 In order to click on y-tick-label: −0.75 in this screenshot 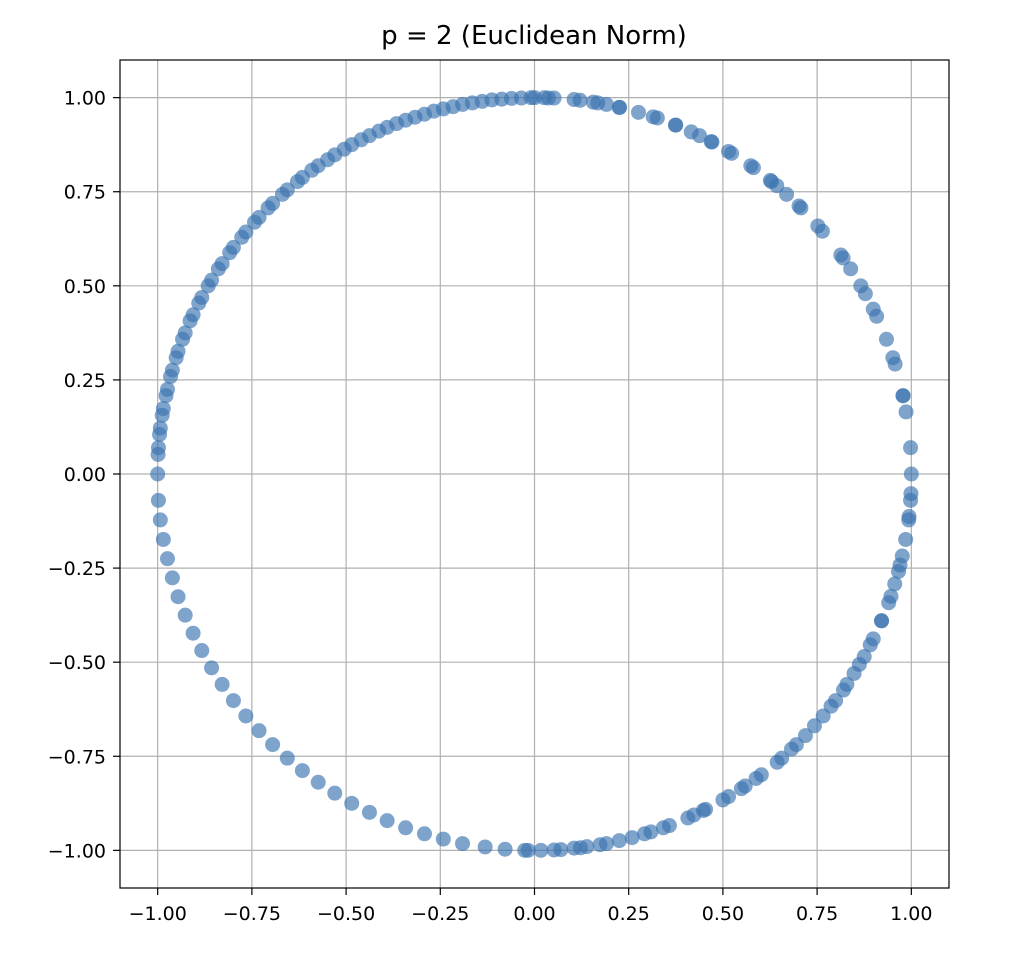, I will do `click(77, 757)`.